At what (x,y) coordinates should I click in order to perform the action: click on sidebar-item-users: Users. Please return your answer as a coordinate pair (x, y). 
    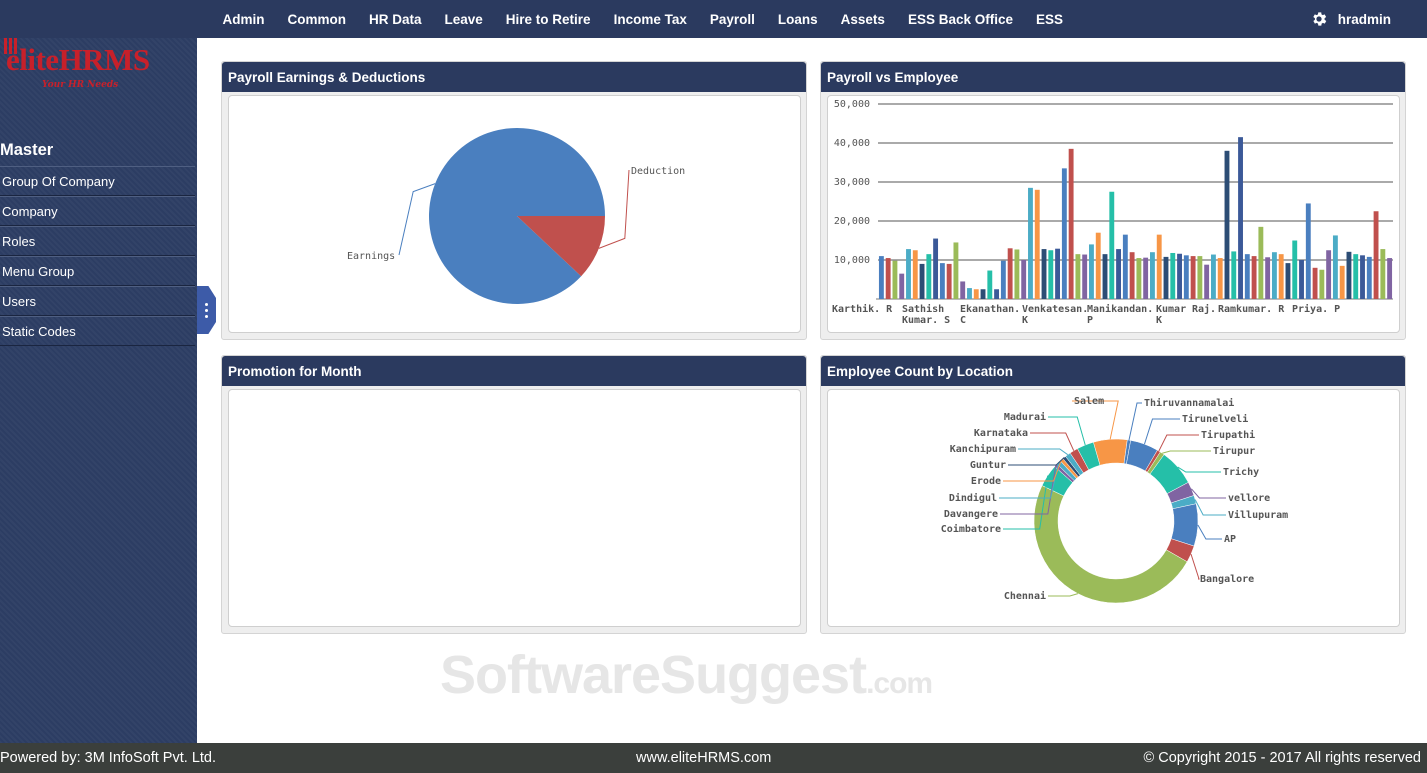
    Looking at the image, I should click on (97, 301).